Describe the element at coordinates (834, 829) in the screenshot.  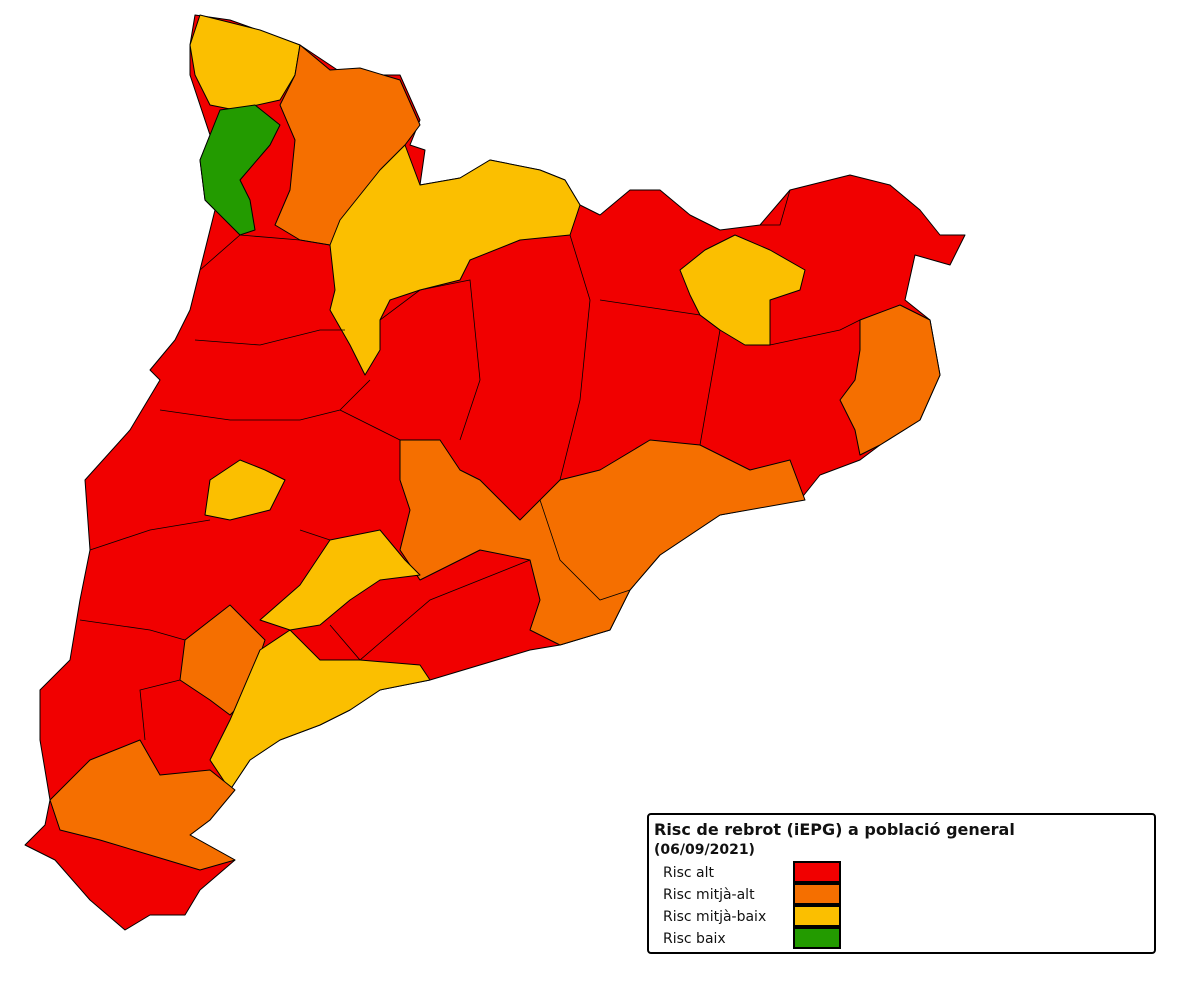
I see `legend-title: Risc de rebrot (iEPG) a població general` at that location.